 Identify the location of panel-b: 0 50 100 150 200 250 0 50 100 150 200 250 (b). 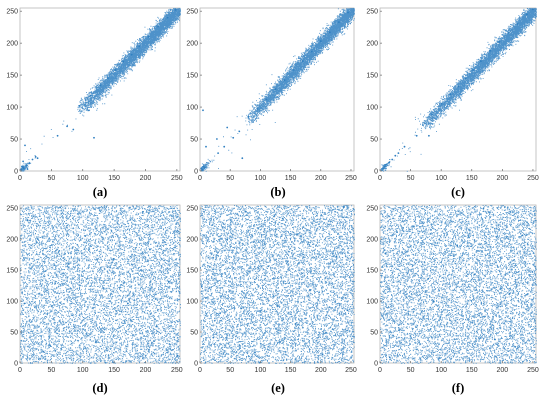
(271, 103).